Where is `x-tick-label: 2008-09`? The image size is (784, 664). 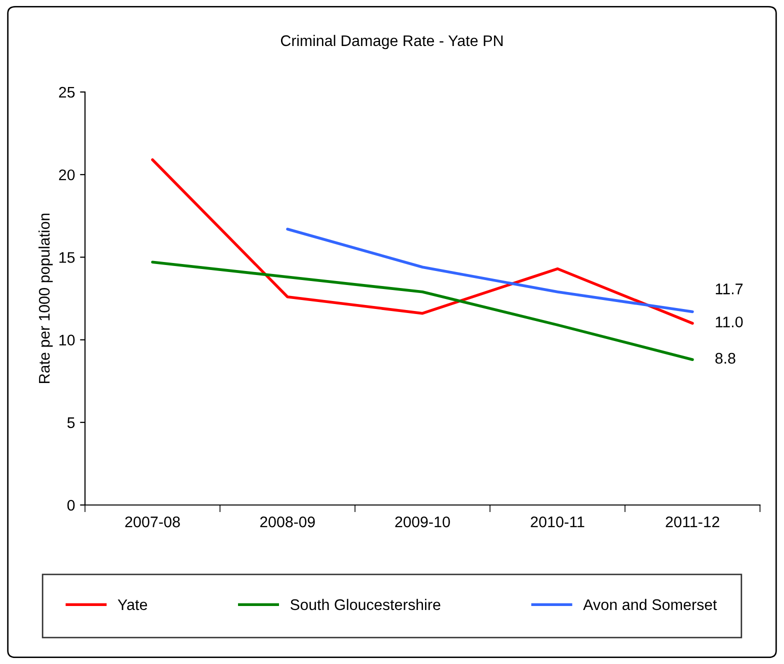
x-tick-label: 2008-09 is located at coordinates (287, 522).